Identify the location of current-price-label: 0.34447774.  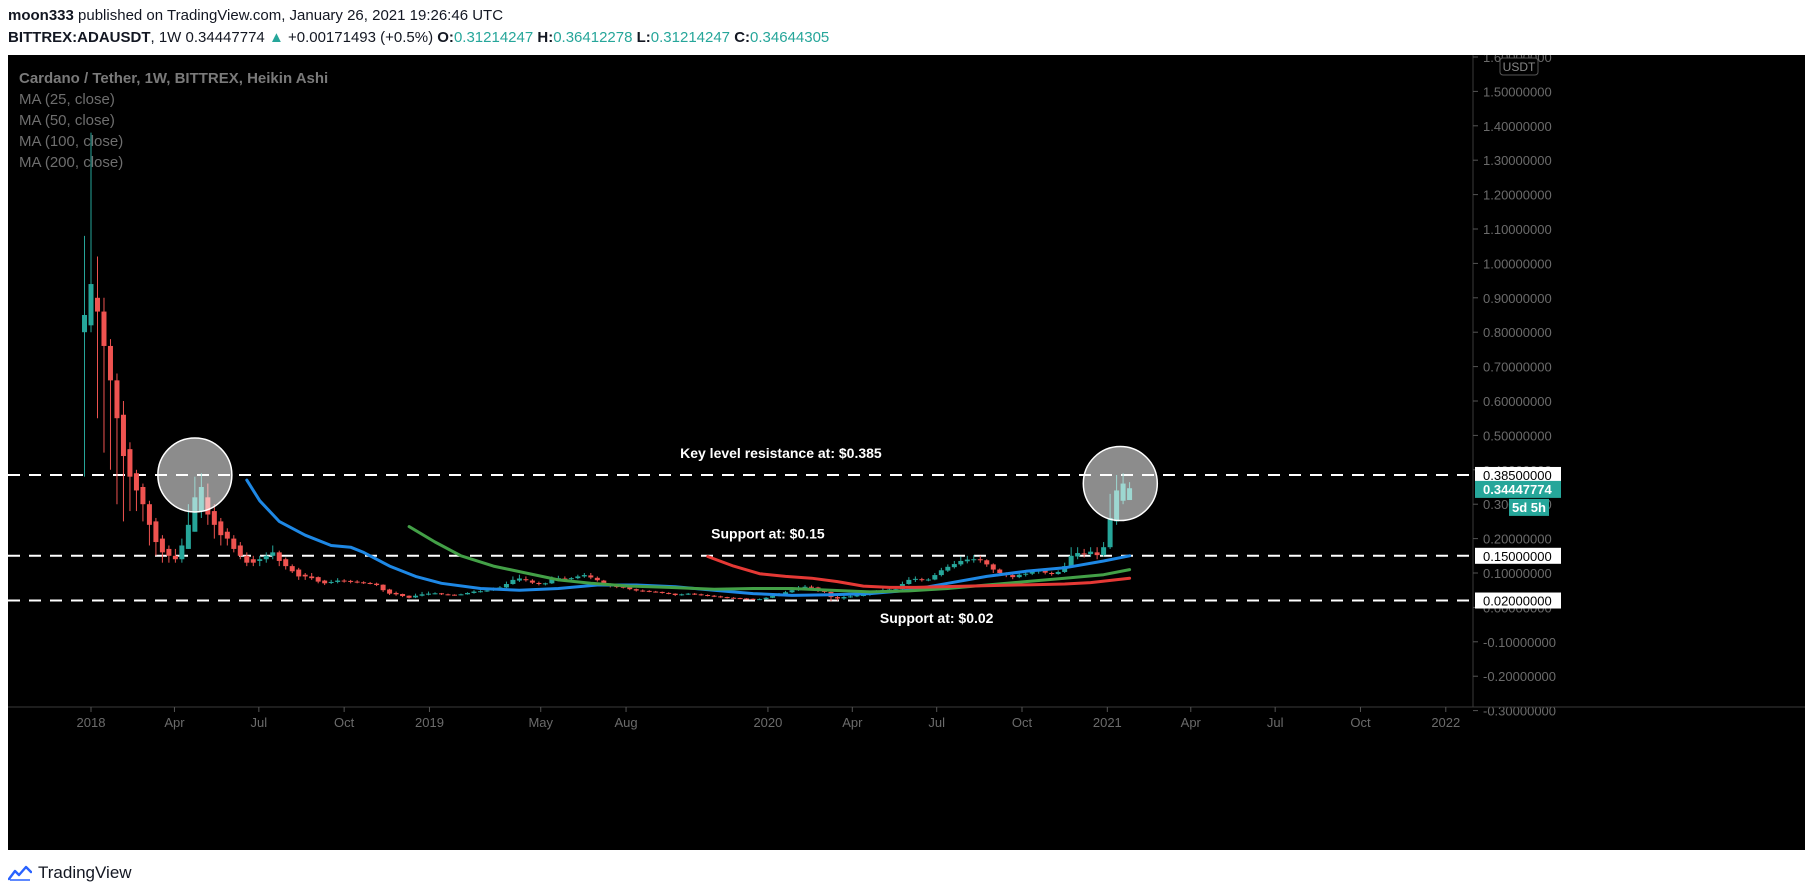
(1517, 489).